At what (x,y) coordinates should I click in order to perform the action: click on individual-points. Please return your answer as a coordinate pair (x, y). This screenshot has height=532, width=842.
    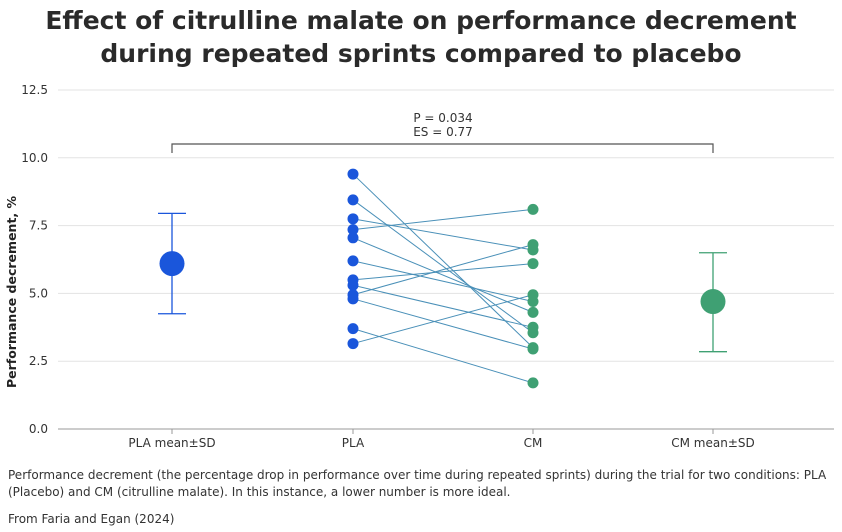
    Looking at the image, I should click on (443, 278).